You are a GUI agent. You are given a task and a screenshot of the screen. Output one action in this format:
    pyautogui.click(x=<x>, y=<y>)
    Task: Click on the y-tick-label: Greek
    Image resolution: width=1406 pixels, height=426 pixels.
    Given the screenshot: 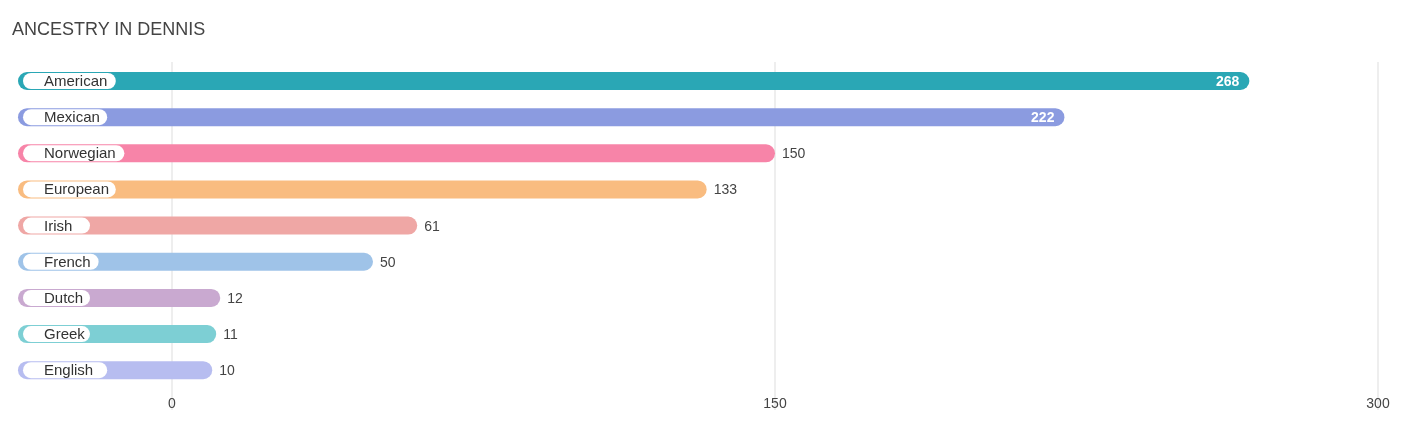 What is the action you would take?
    pyautogui.click(x=65, y=334)
    